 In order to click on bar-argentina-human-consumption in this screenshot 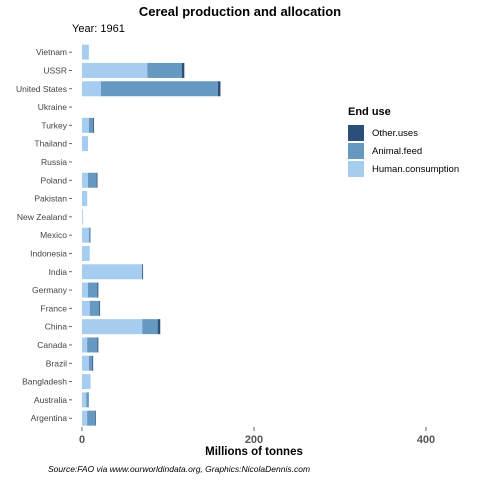, I will do `click(85, 418)`.